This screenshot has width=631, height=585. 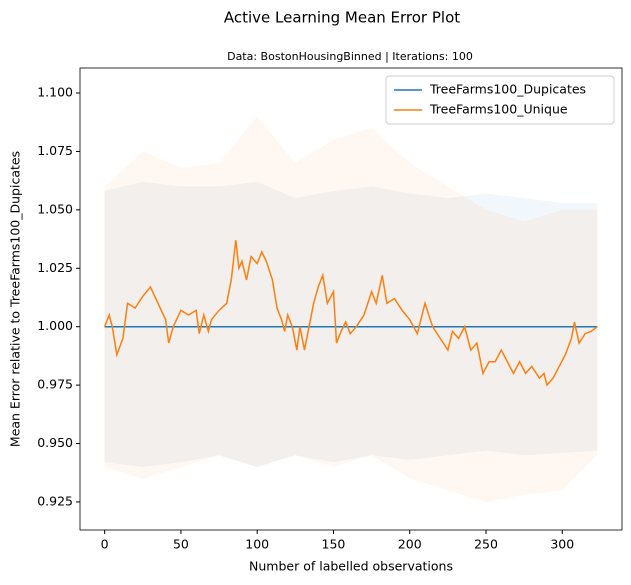 I want to click on x-axis-label: Number of labelled observations, so click(x=351, y=566).